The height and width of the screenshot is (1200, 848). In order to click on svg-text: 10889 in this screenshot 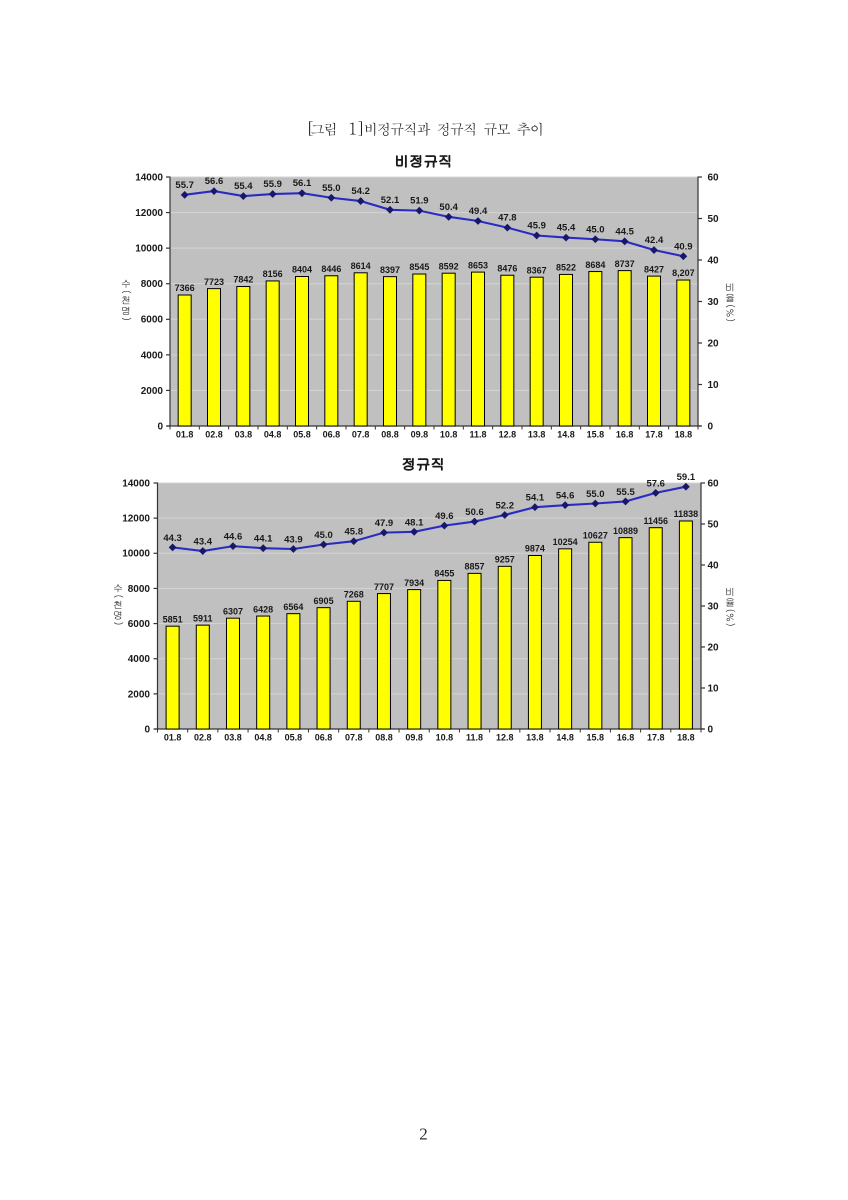, I will do `click(625, 531)`.